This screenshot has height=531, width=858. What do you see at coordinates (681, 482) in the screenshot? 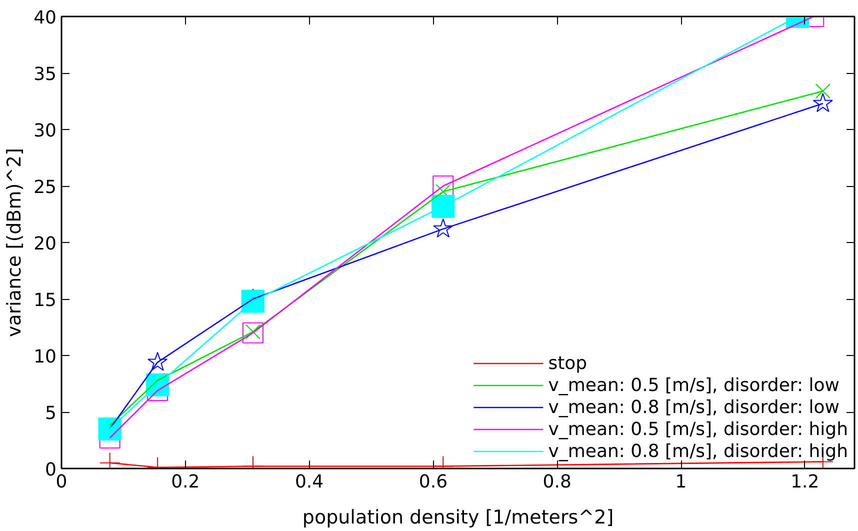
I see `x-tick-label: 1` at bounding box center [681, 482].